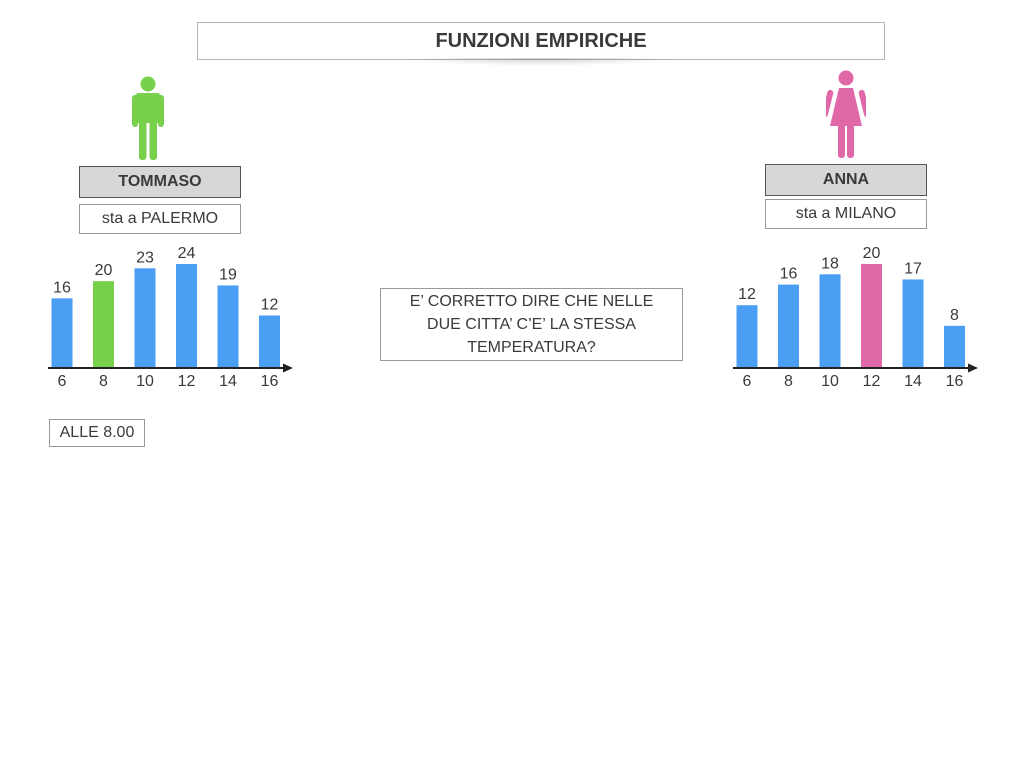 Image resolution: width=1024 pixels, height=768 pixels. What do you see at coordinates (954, 315) in the screenshot?
I see `bar-value-label: 8` at bounding box center [954, 315].